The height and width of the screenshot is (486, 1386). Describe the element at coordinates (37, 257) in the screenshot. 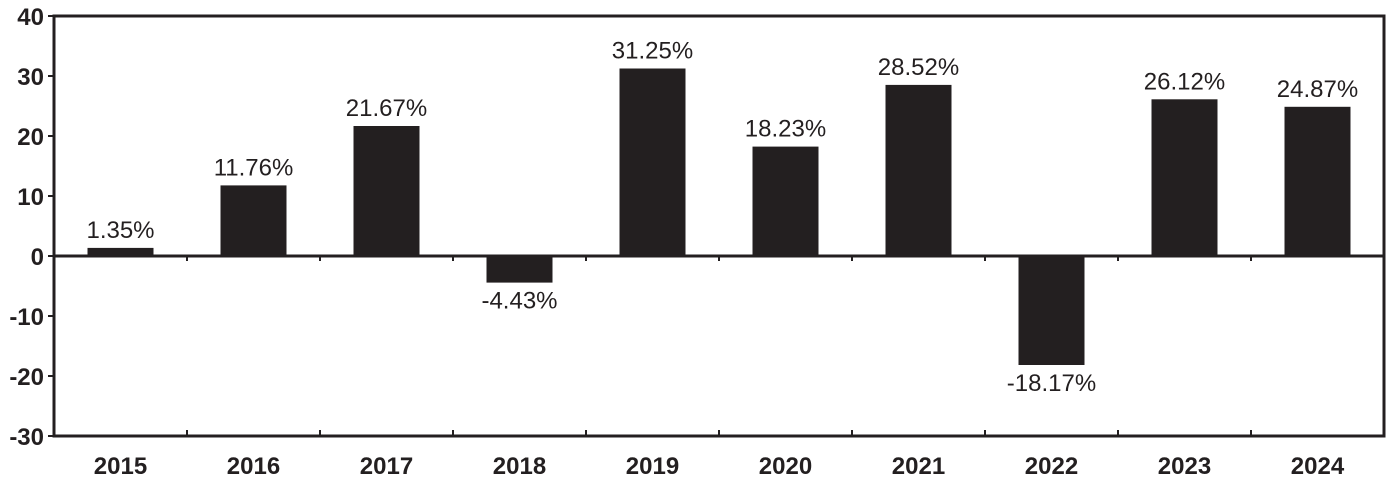

I see `y-tick-label-0: 0` at that location.